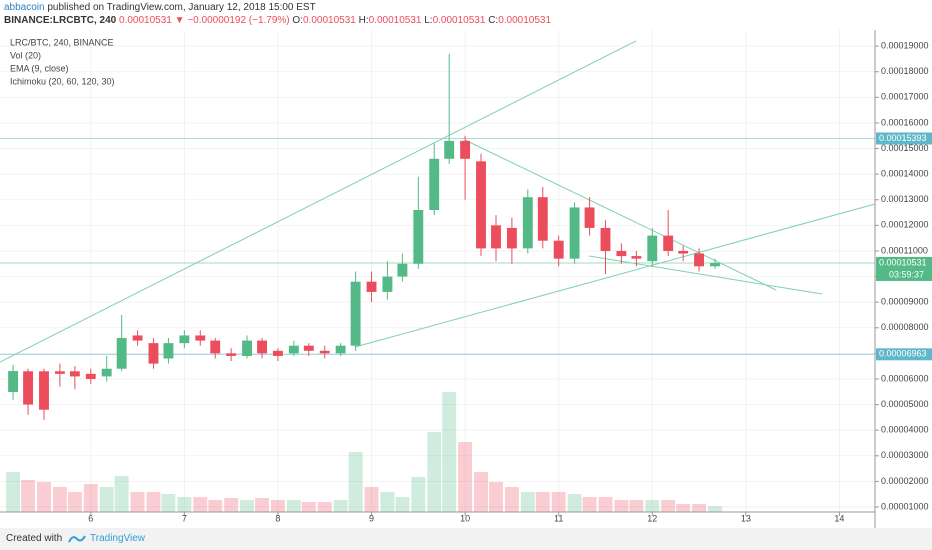 The width and height of the screenshot is (932, 550). I want to click on y-tick-label: 0.00009000, so click(905, 302).